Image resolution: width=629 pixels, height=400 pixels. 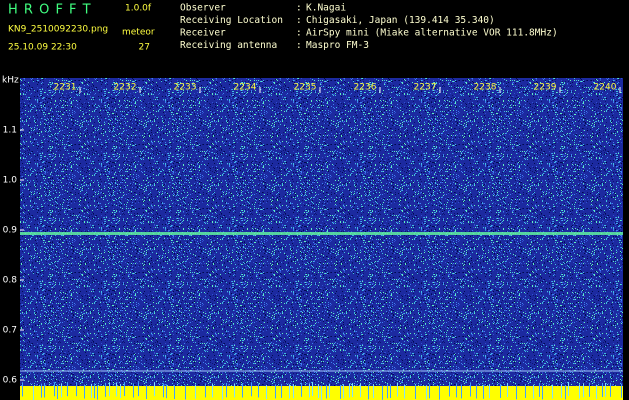 What do you see at coordinates (50, 10) in the screenshot?
I see `app-title: H R O F F T` at bounding box center [50, 10].